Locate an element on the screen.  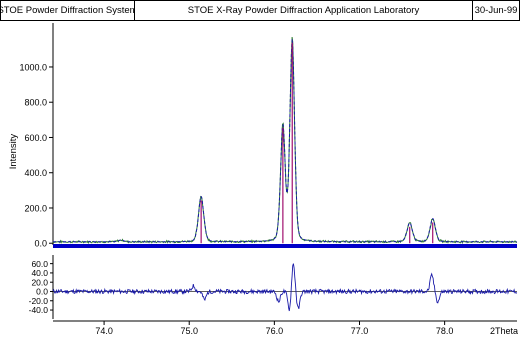
x-tick-label: 74.0 is located at coordinates (104, 331).